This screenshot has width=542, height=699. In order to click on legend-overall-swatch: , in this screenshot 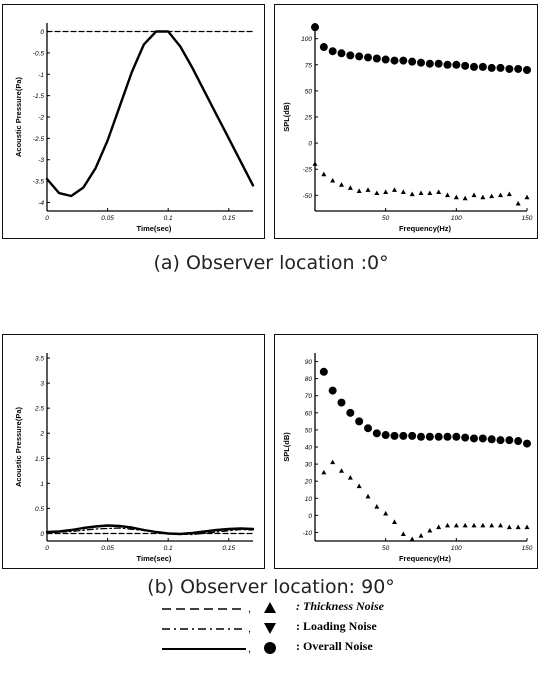, I will do `click(219, 648)`.